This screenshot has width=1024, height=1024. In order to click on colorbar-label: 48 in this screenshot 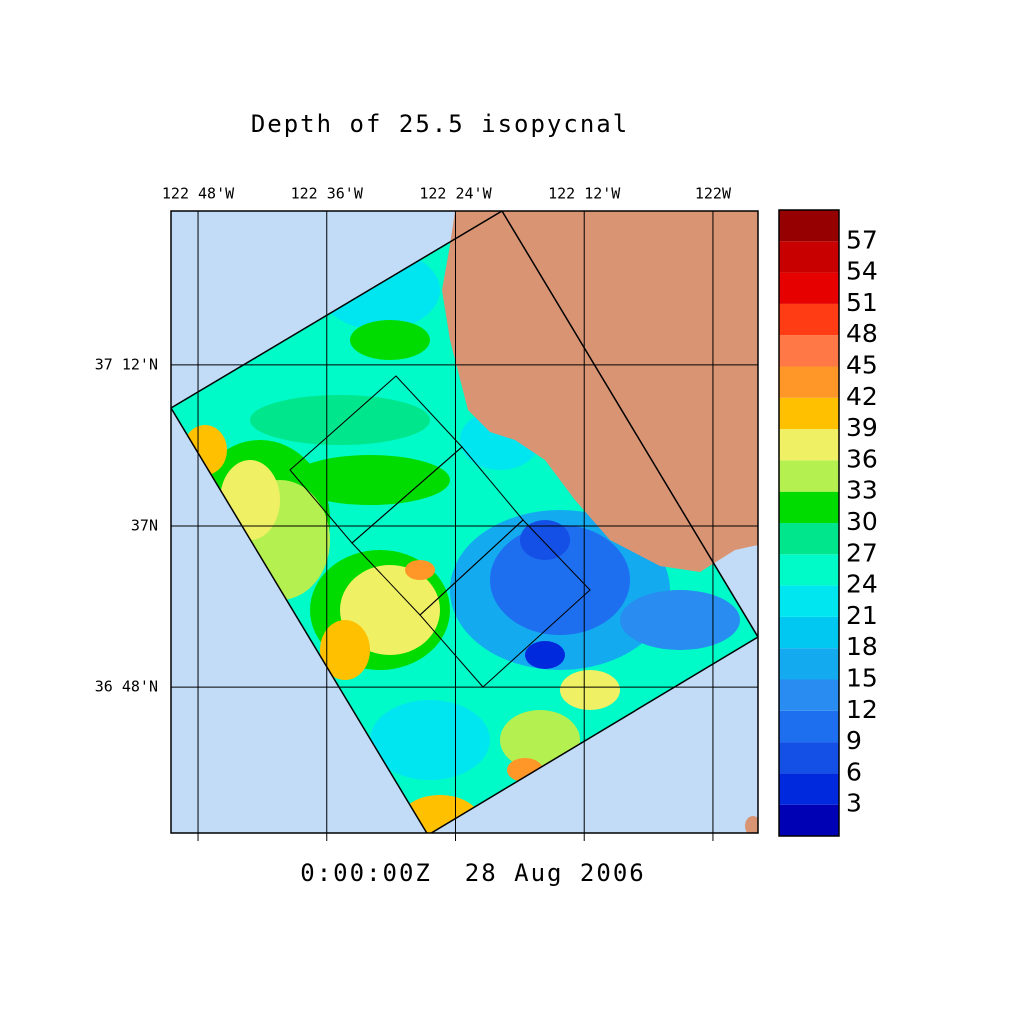, I will do `click(862, 333)`.